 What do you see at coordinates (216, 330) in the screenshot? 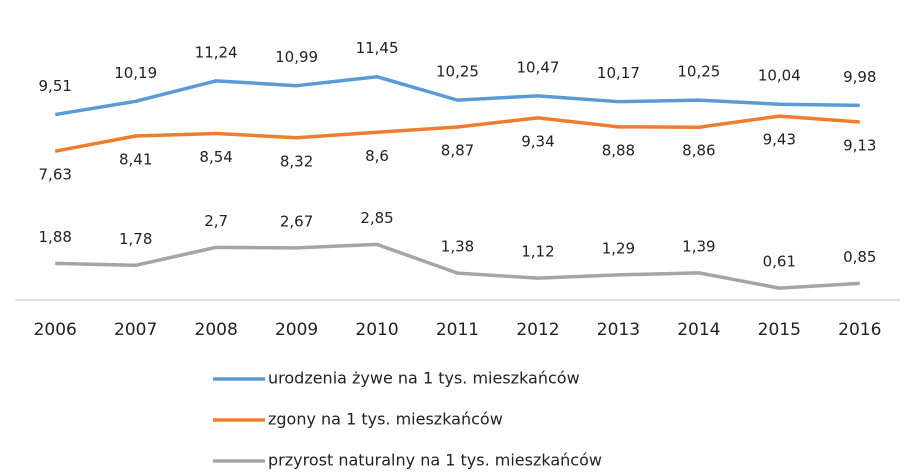
I see `x-tick-label: 2008` at bounding box center [216, 330].